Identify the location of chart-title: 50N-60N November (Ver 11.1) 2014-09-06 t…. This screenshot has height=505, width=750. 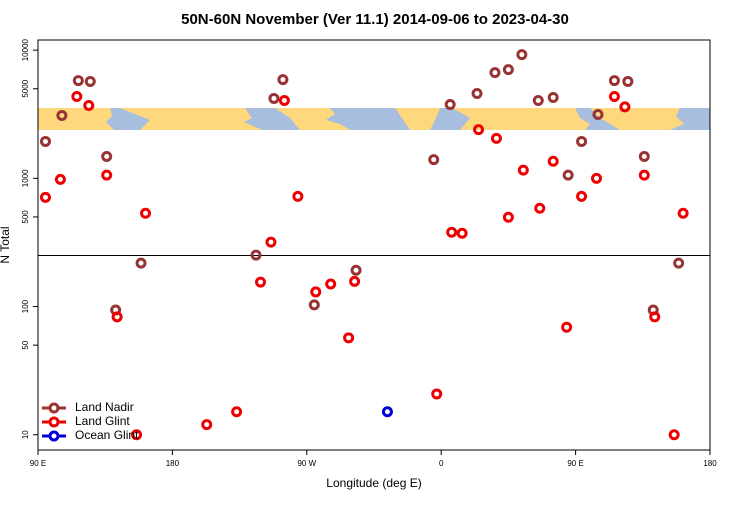
(375, 19).